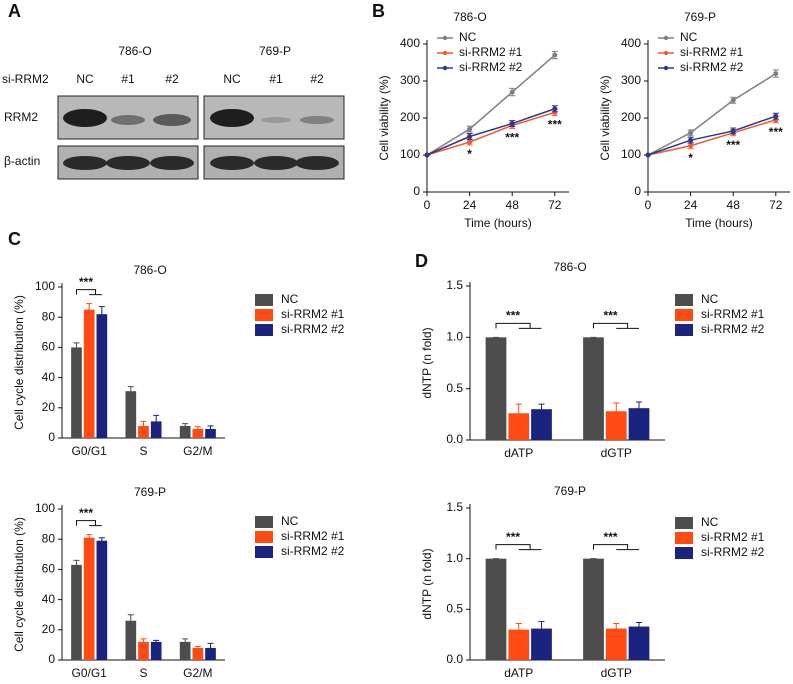  I want to click on y-tick-label: 1.0, so click(454, 337).